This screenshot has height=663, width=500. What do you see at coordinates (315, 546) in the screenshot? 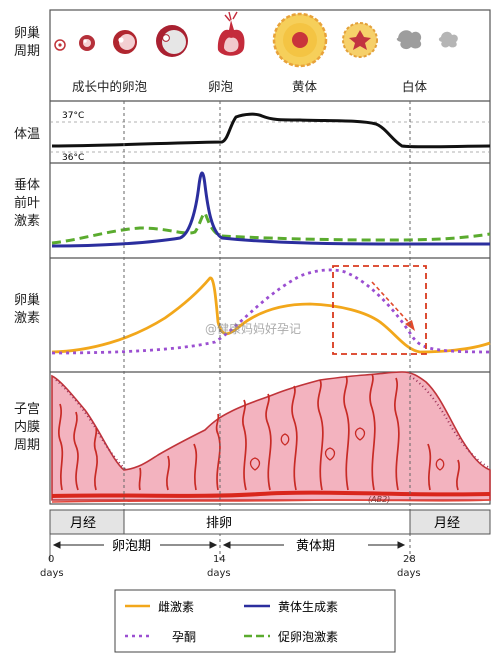
I see `phase-label-luteal: 黄体期` at bounding box center [315, 546].